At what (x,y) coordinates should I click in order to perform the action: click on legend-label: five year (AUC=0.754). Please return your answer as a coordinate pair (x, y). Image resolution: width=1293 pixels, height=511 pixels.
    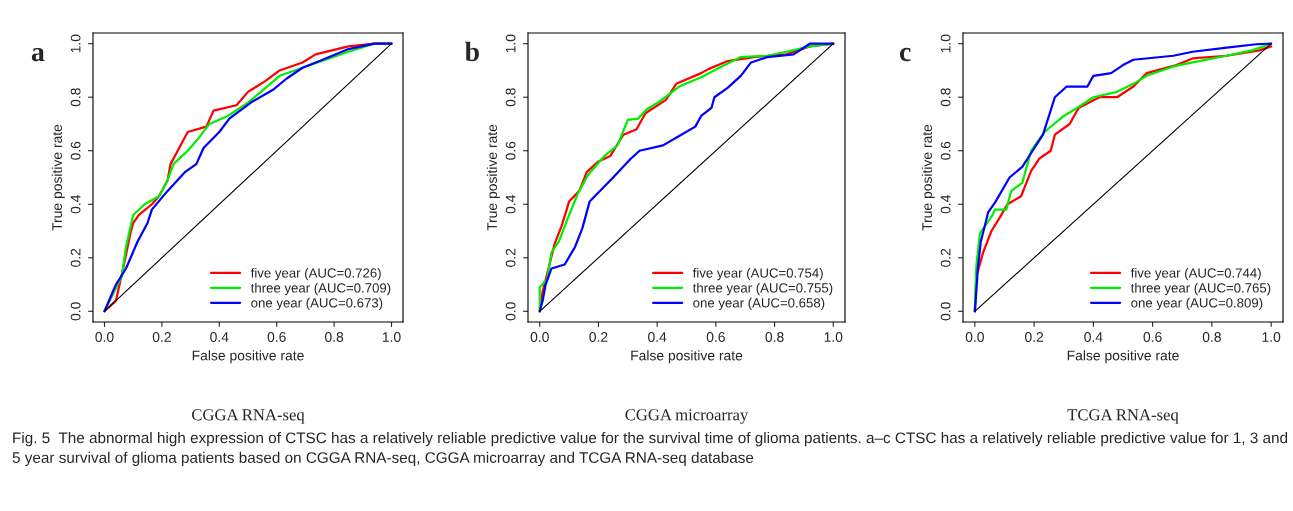
    Looking at the image, I should click on (757, 274).